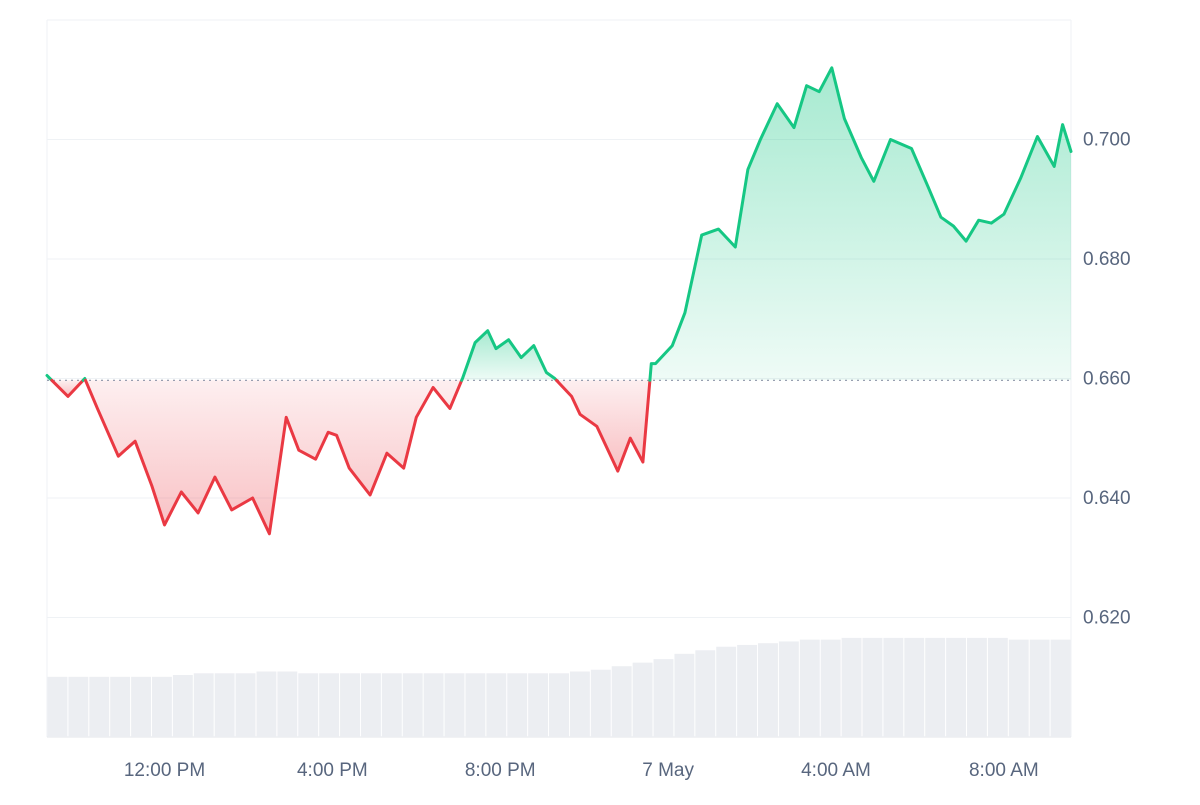 The height and width of the screenshot is (805, 1200). What do you see at coordinates (1107, 259) in the screenshot?
I see `y-tick-label: 0.680` at bounding box center [1107, 259].